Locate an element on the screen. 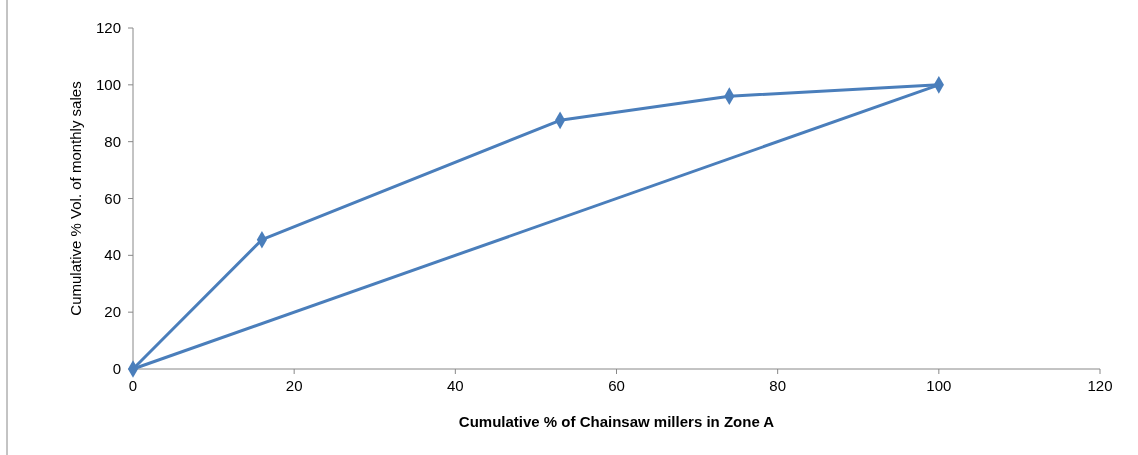  y-tick-label: 100 is located at coordinates (108, 84).